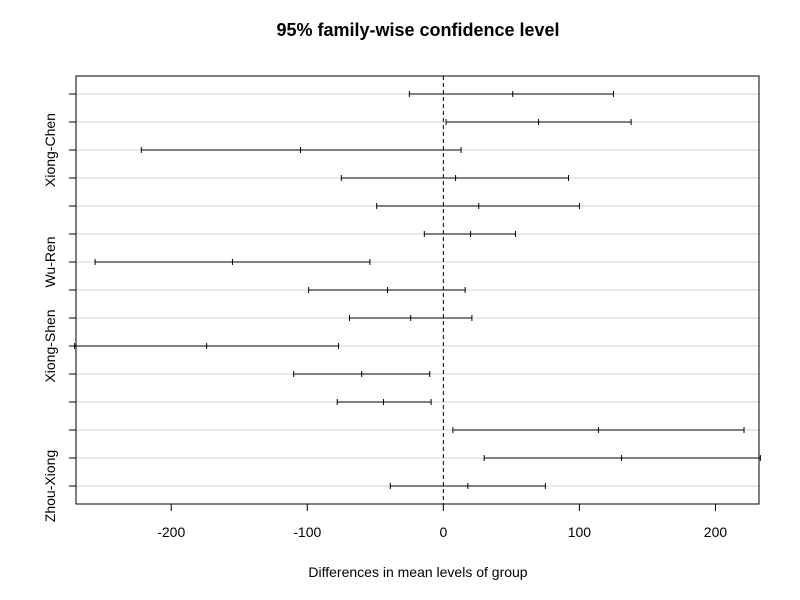 Image resolution: width=800 pixels, height=600 pixels. Describe the element at coordinates (307, 532) in the screenshot. I see `x-tick-label: -100` at that location.